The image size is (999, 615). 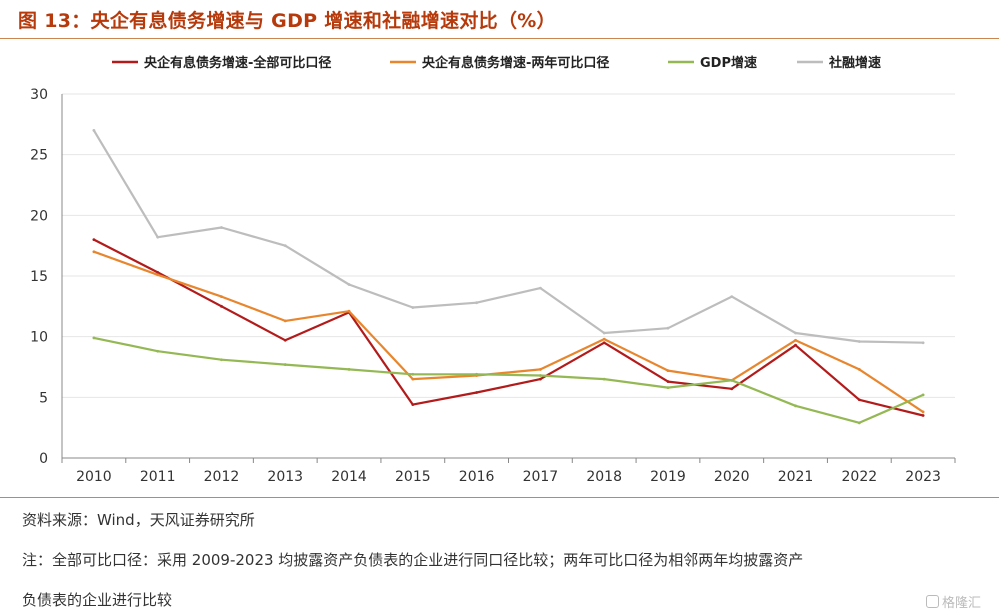 What do you see at coordinates (477, 477) in the screenshot?
I see `x-tick-label: 2016` at bounding box center [477, 477].